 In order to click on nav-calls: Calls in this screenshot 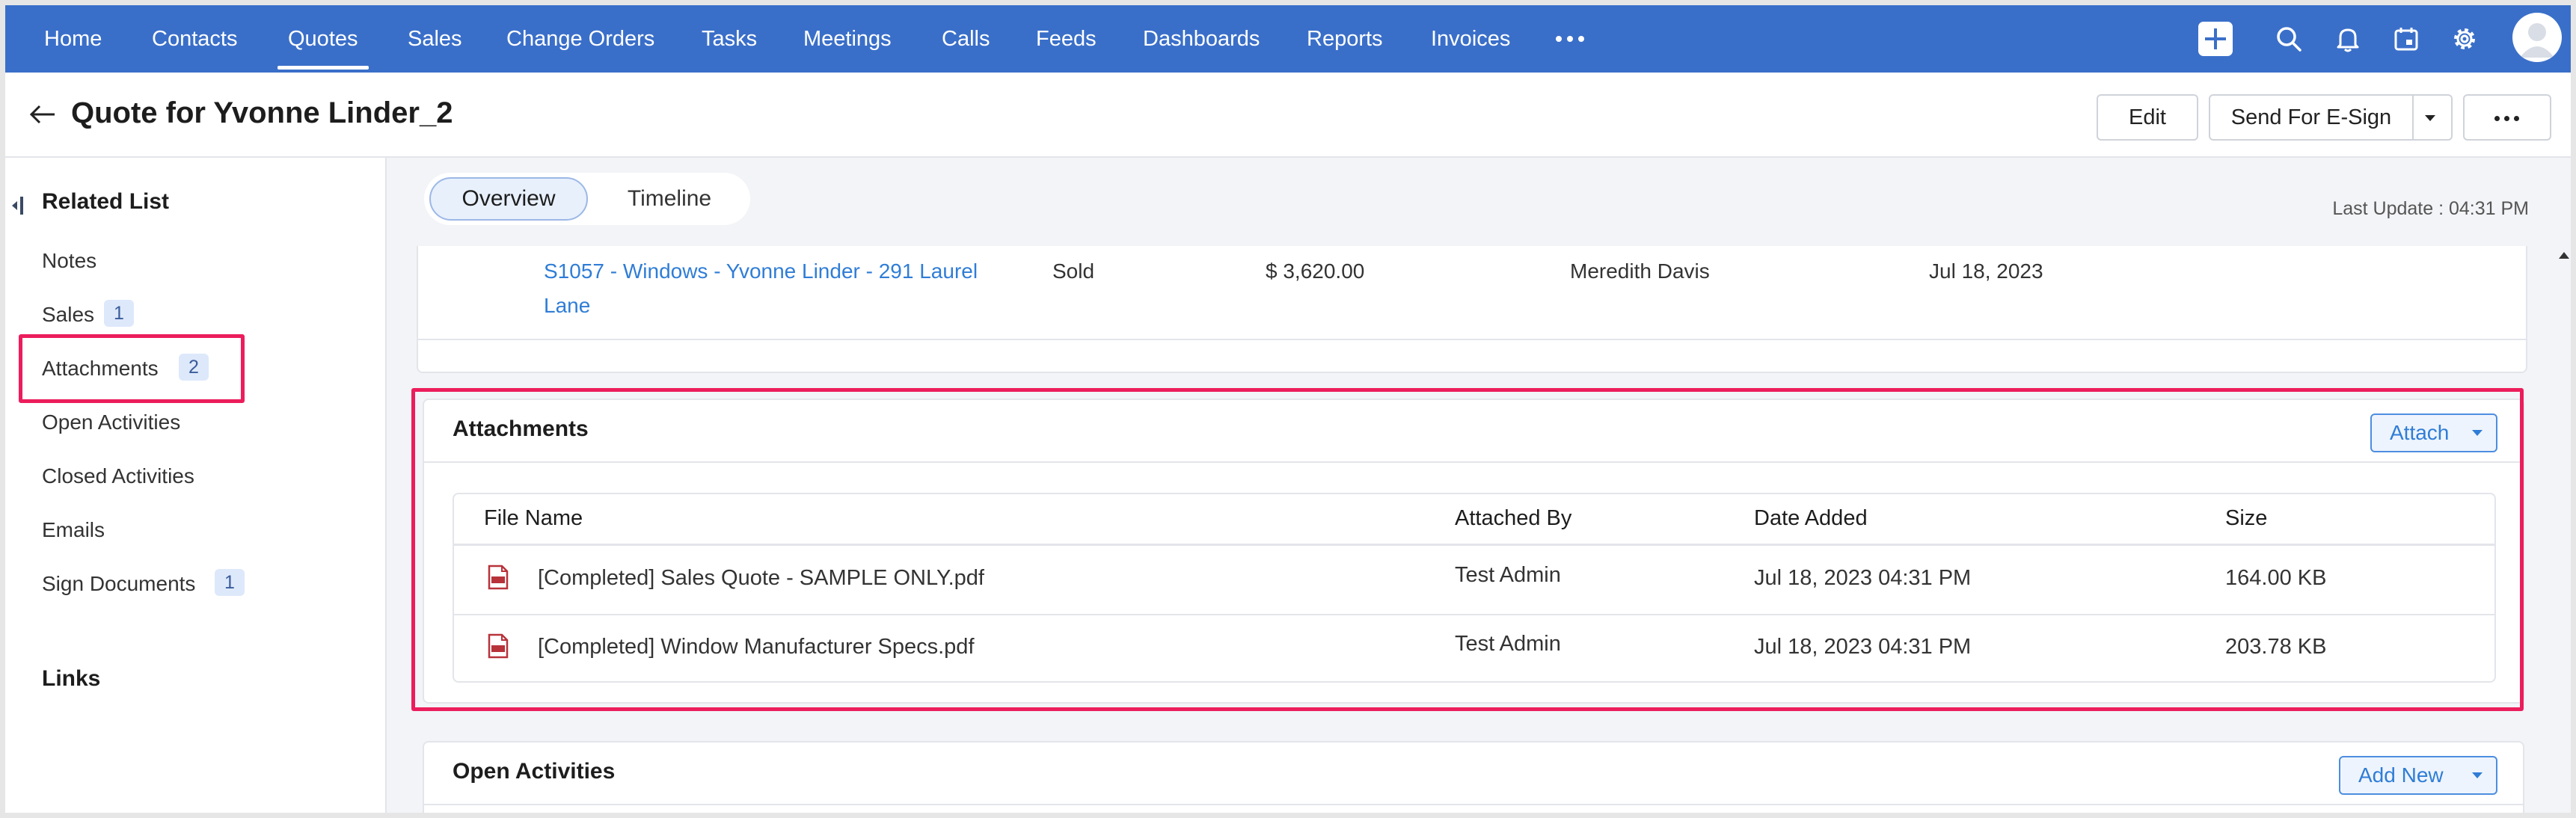, I will do `click(966, 39)`.